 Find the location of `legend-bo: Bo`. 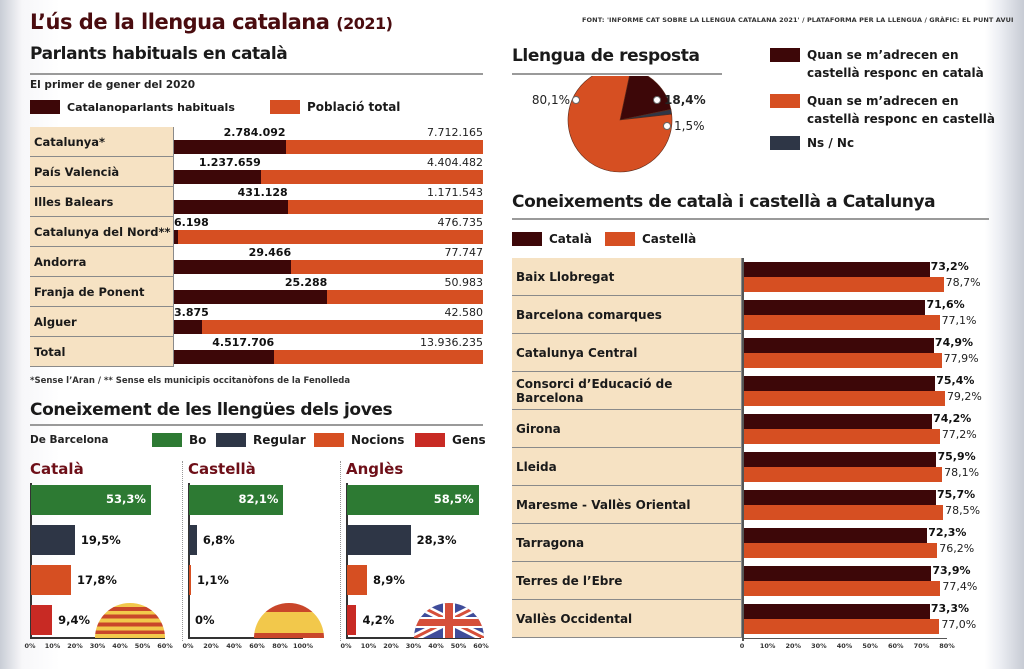

legend-bo: Bo is located at coordinates (179, 440).